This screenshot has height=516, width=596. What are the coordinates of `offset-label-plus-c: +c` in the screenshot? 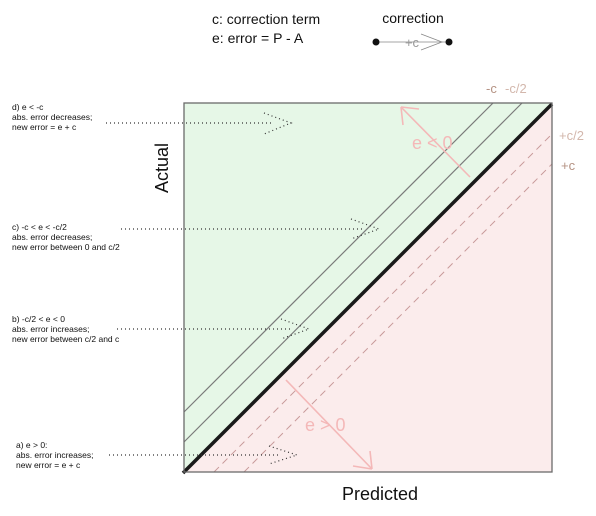 It's located at (568, 165).